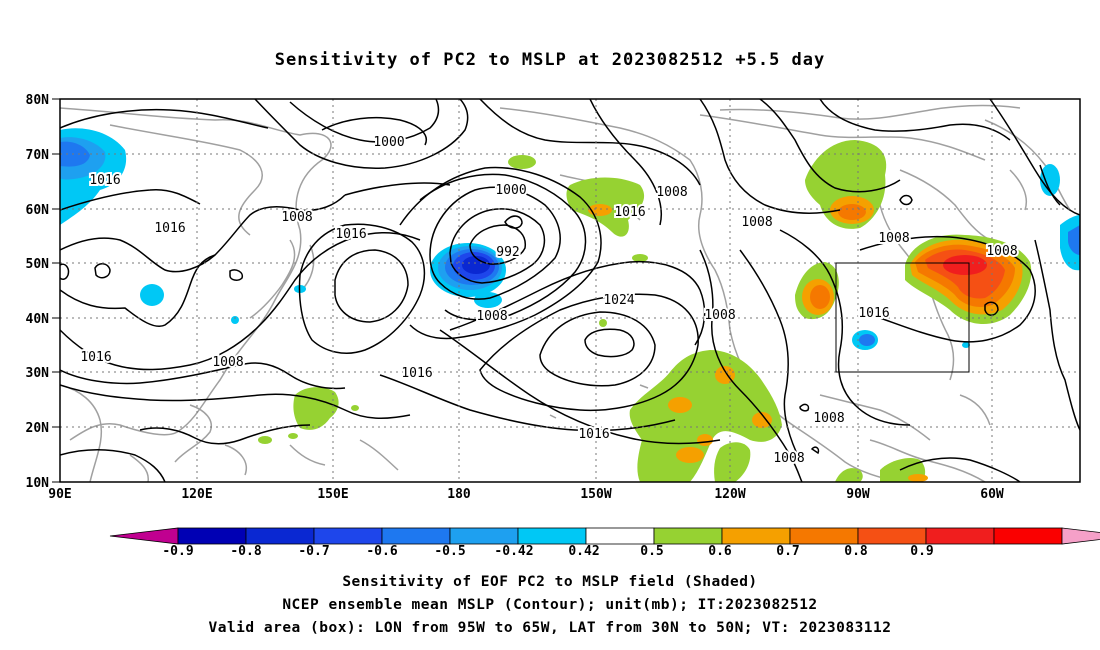 The width and height of the screenshot is (1100, 650). Describe the element at coordinates (313, 551) in the screenshot. I see `colorbar-label: -0.7` at that location.